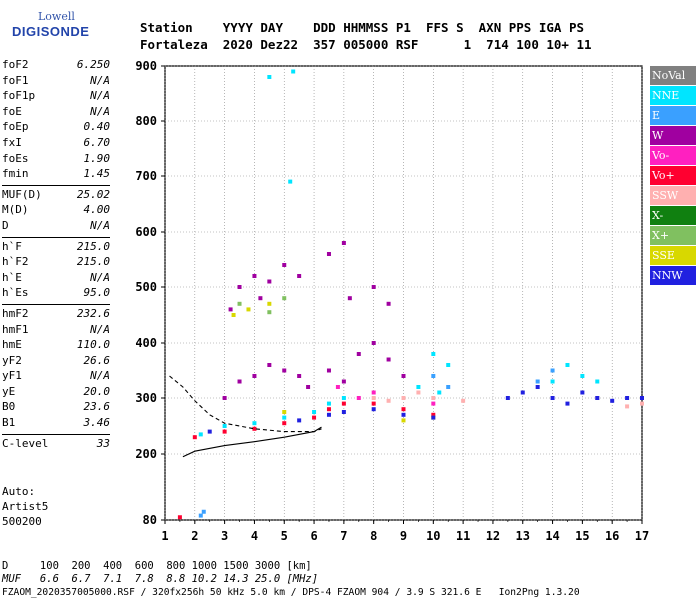 The image size is (700, 600). I want to click on param-key: h`E, so click(12, 277).